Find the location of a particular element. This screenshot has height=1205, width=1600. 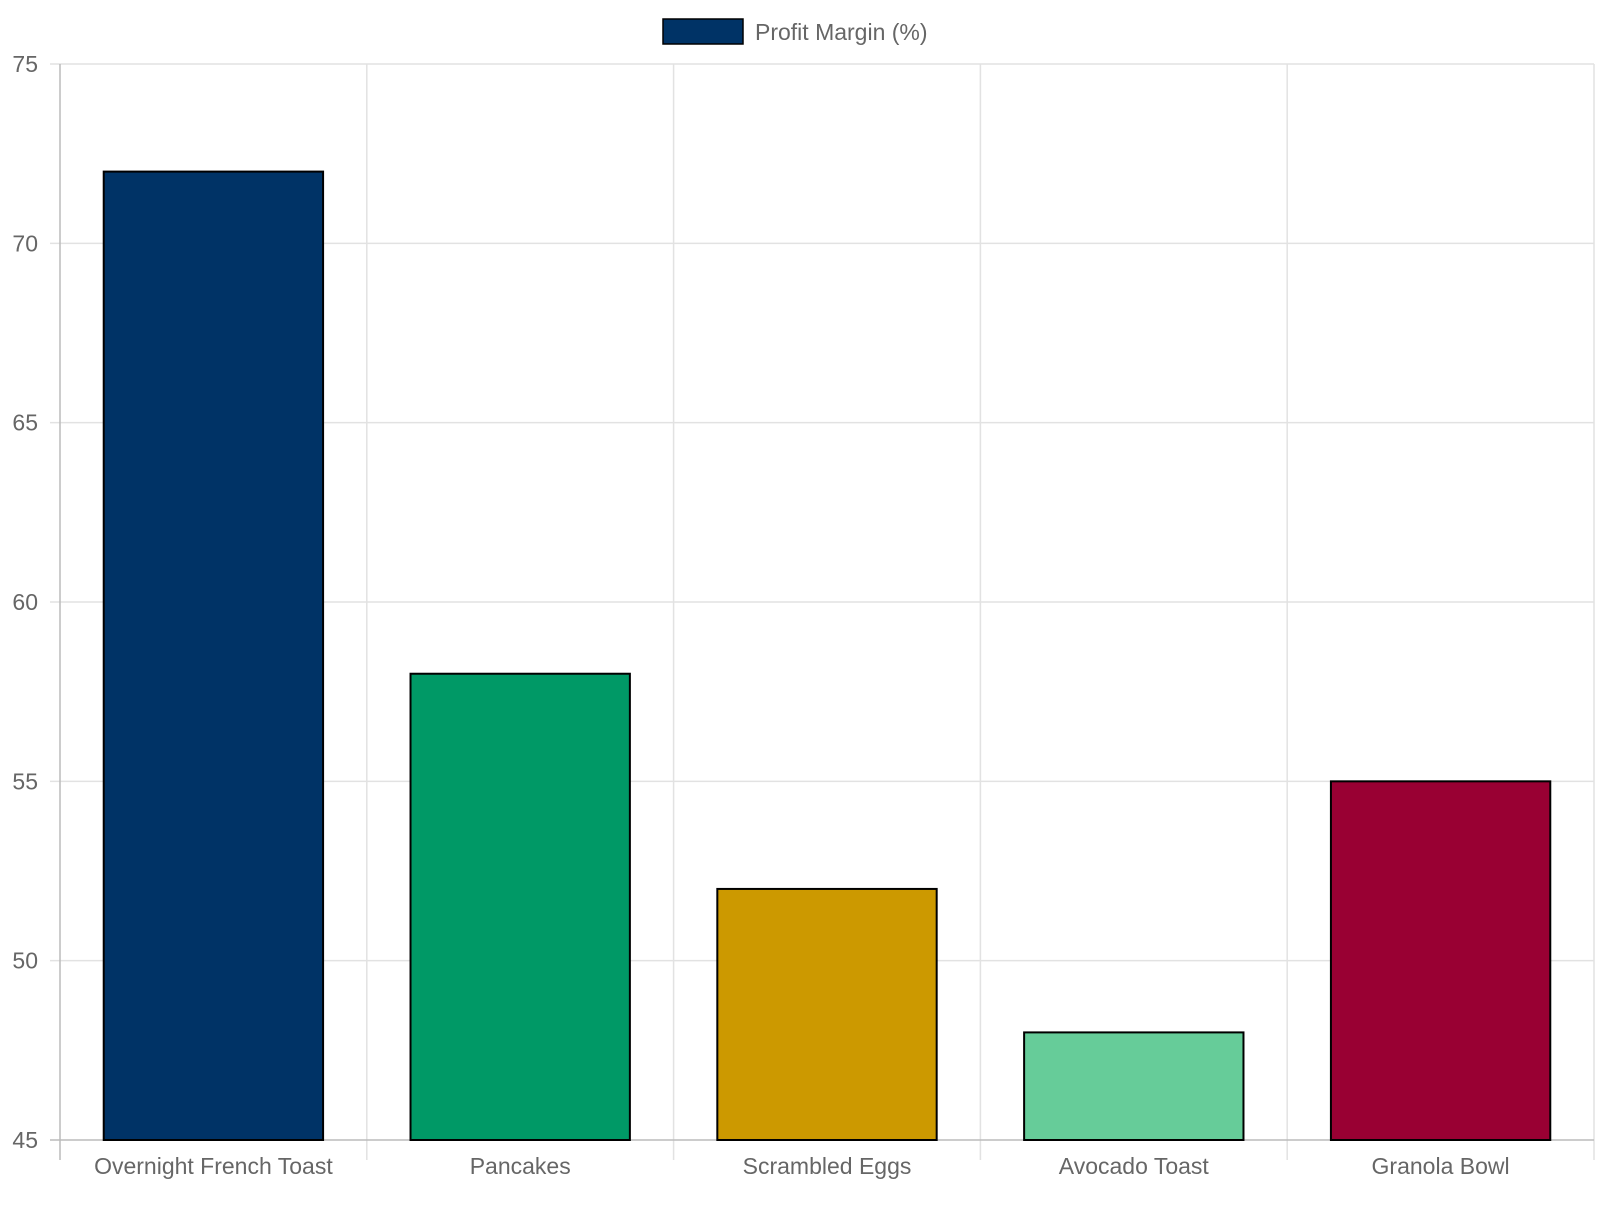

x-tick-label: Overnight French Toast is located at coordinates (213, 1166).